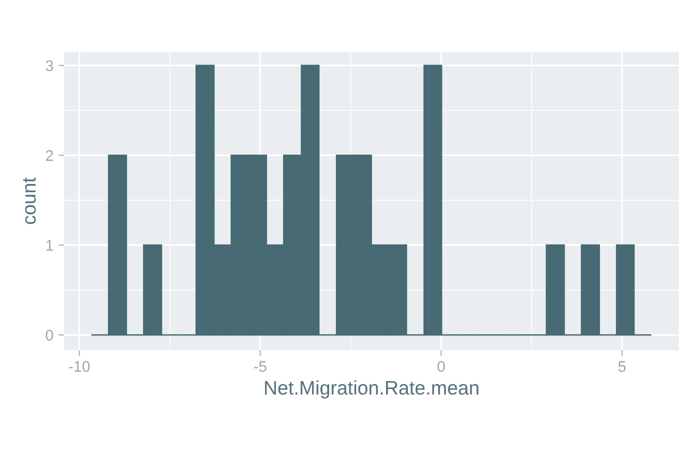 This screenshot has height=456, width=697. I want to click on y-tick-label: 0, so click(50, 335).